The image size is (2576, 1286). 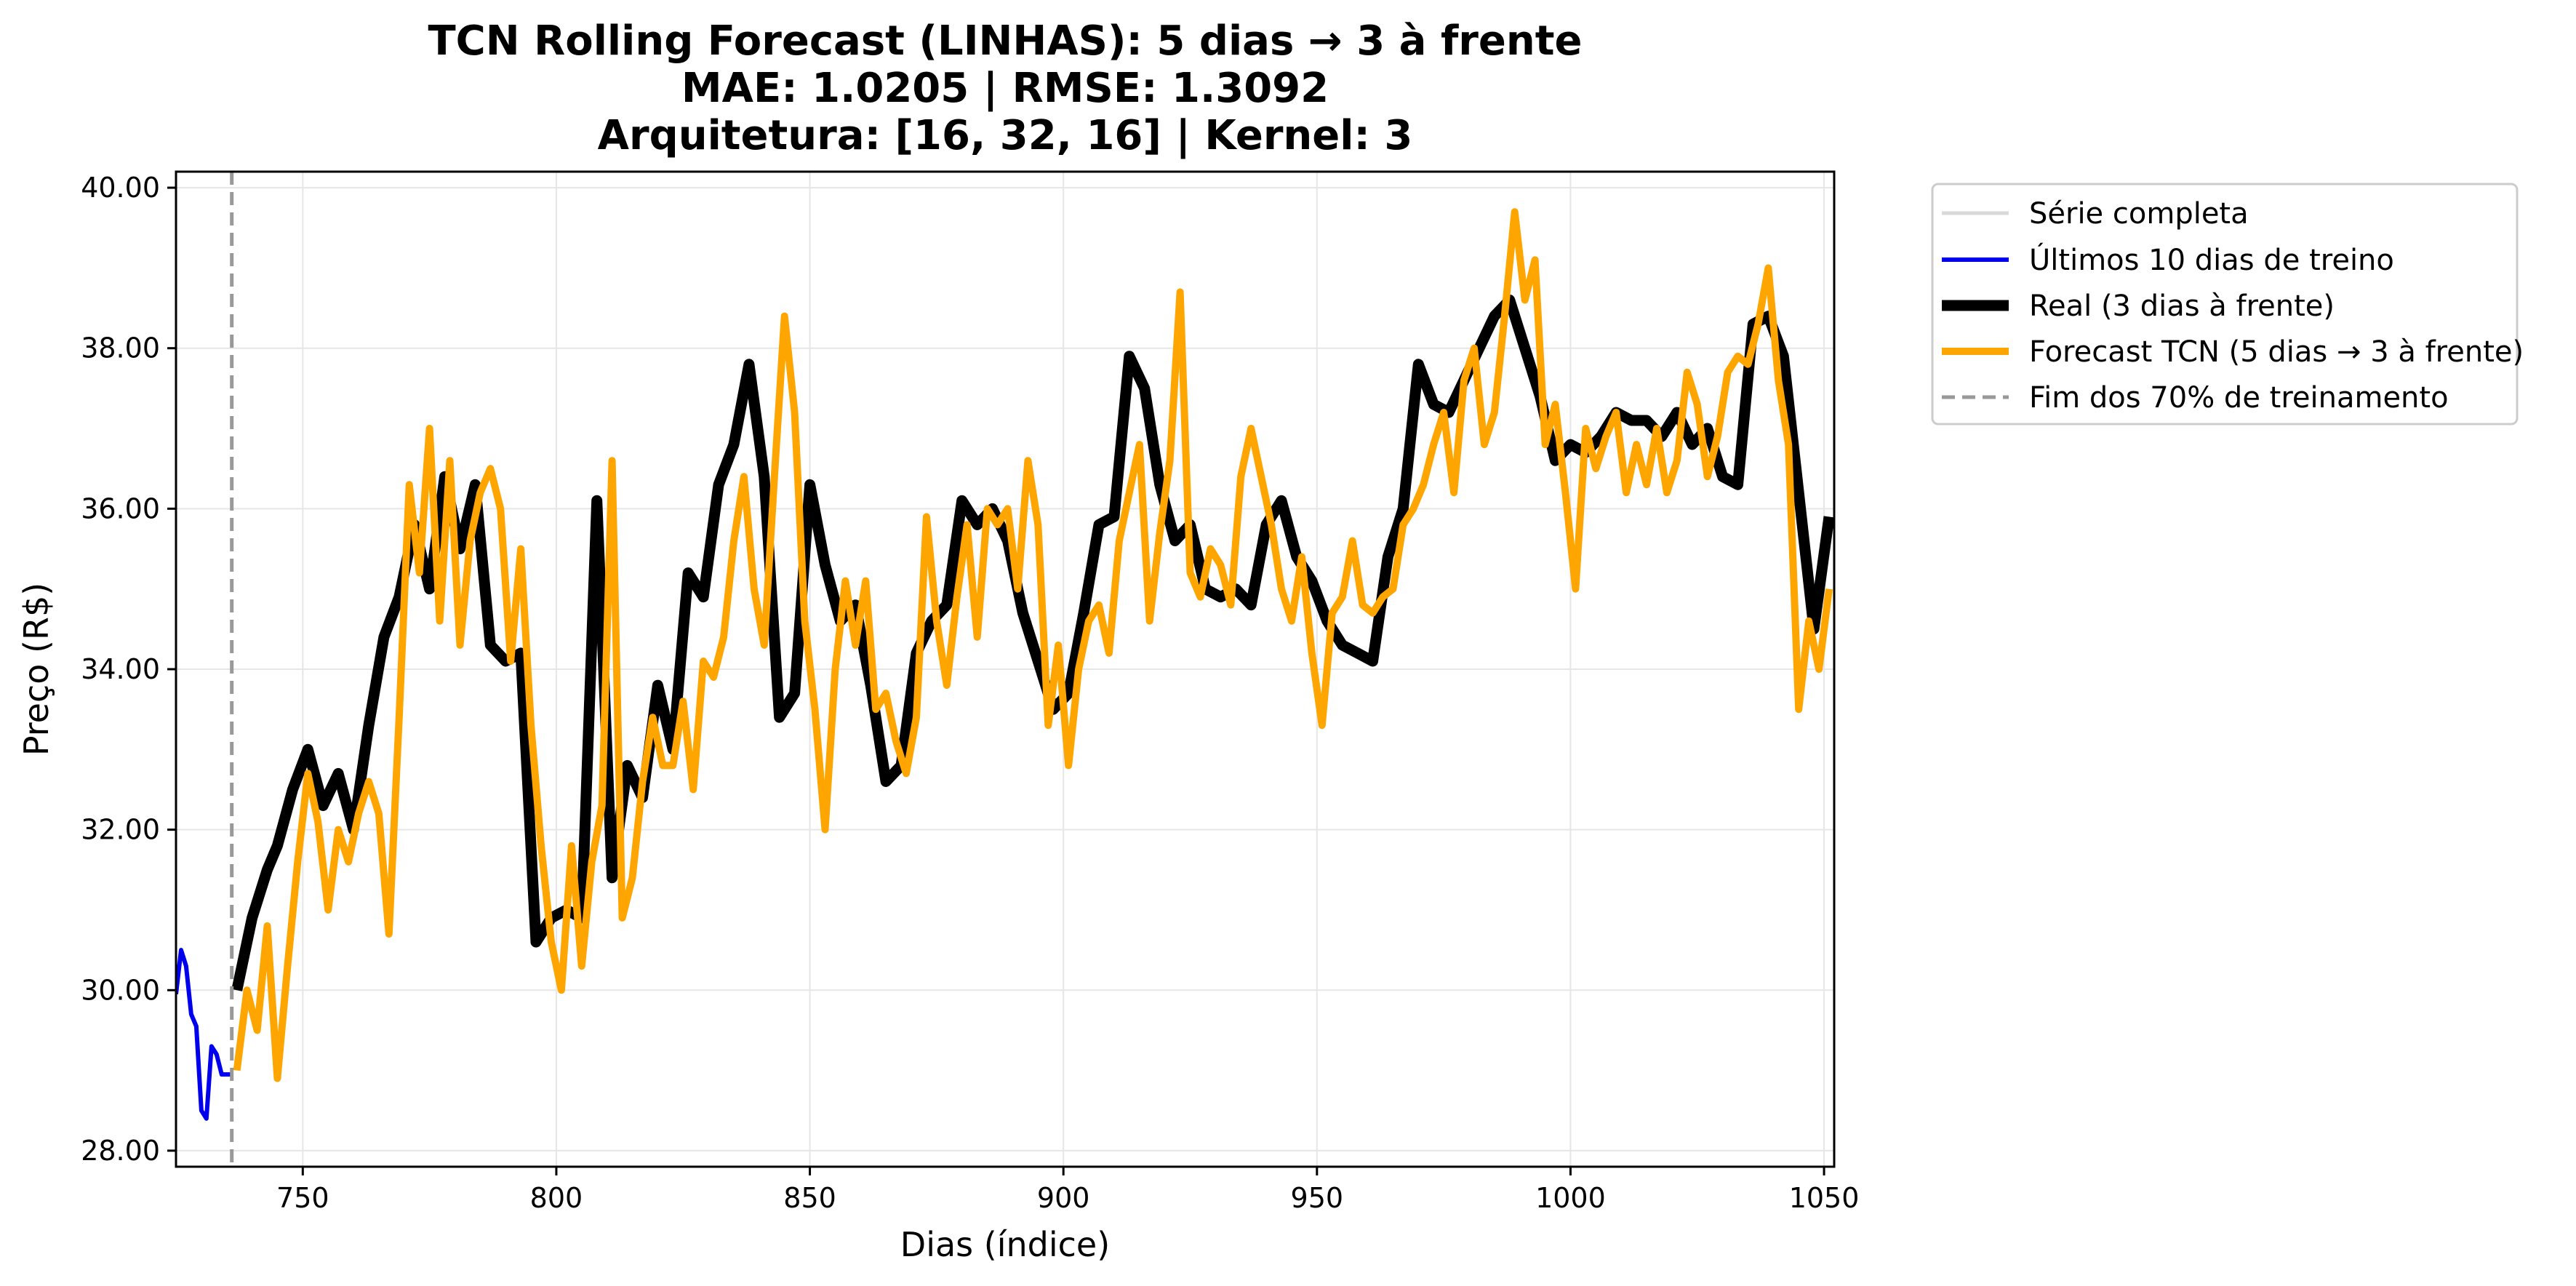 What do you see at coordinates (120, 1151) in the screenshot?
I see `y-tick-label: 28.00` at bounding box center [120, 1151].